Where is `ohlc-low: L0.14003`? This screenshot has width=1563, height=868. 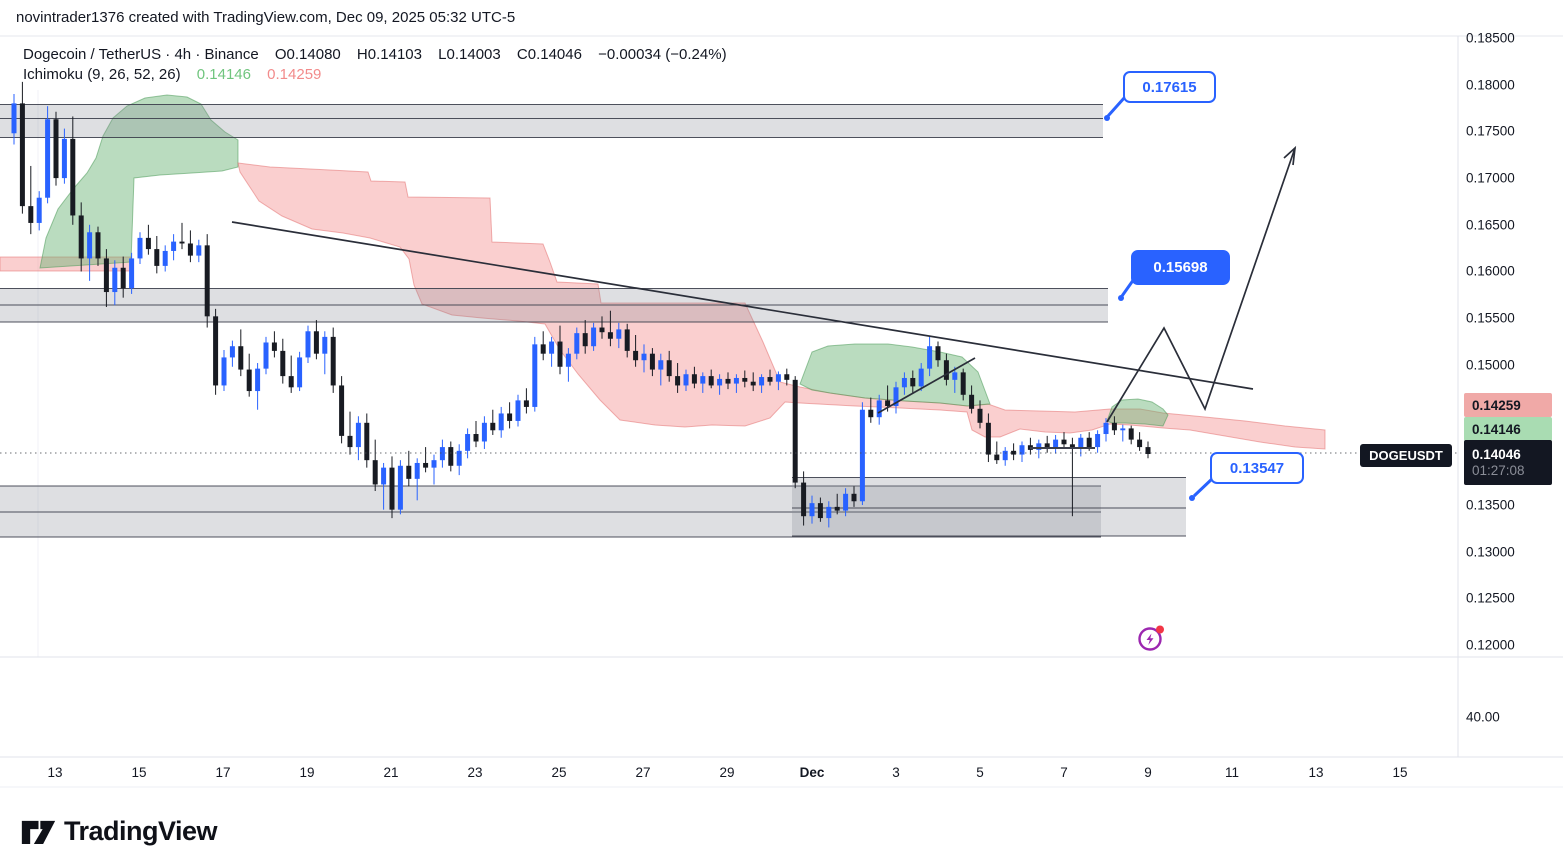 ohlc-low: L0.14003 is located at coordinates (469, 54).